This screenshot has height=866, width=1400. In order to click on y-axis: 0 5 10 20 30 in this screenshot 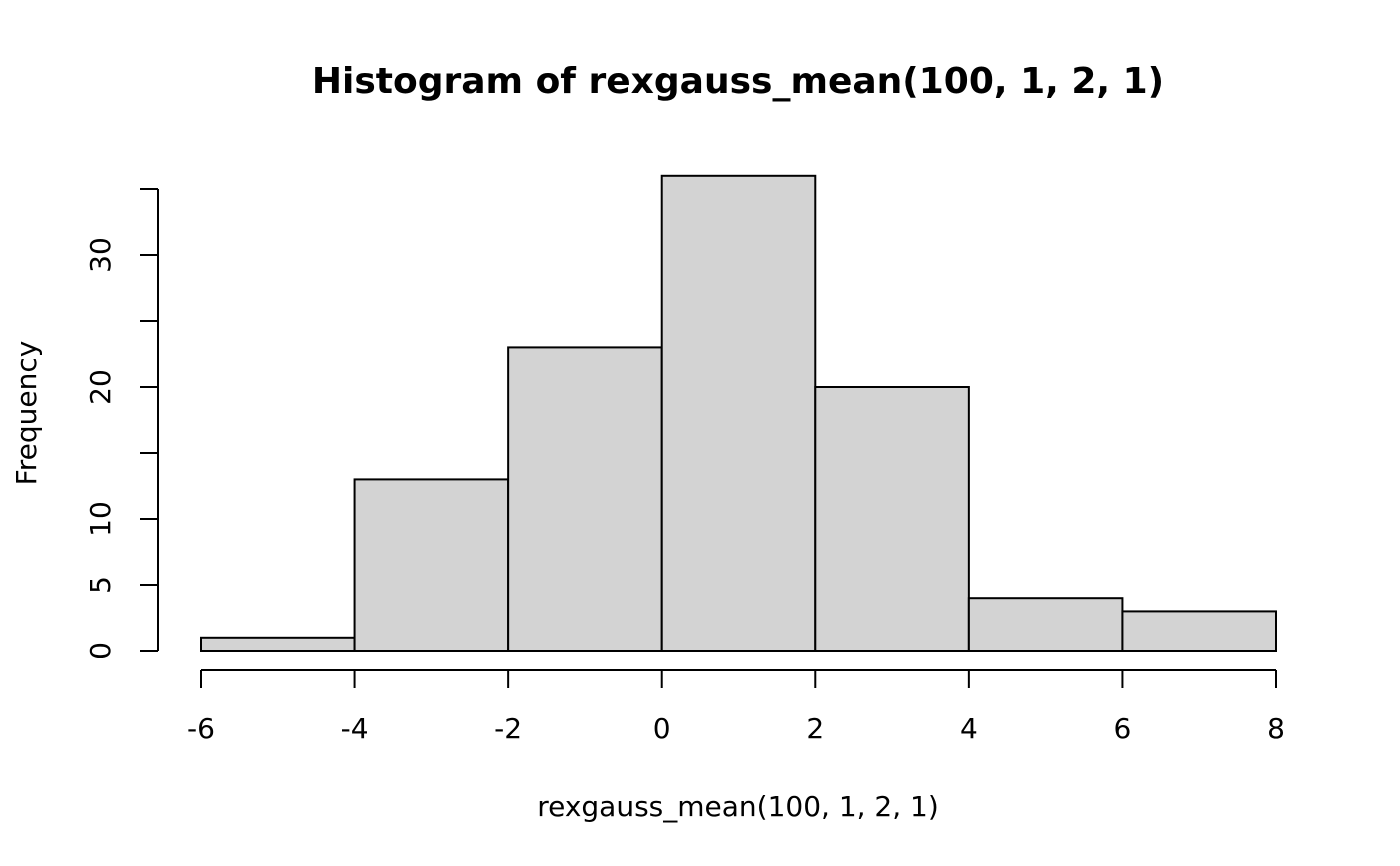, I will do `click(121, 424)`.